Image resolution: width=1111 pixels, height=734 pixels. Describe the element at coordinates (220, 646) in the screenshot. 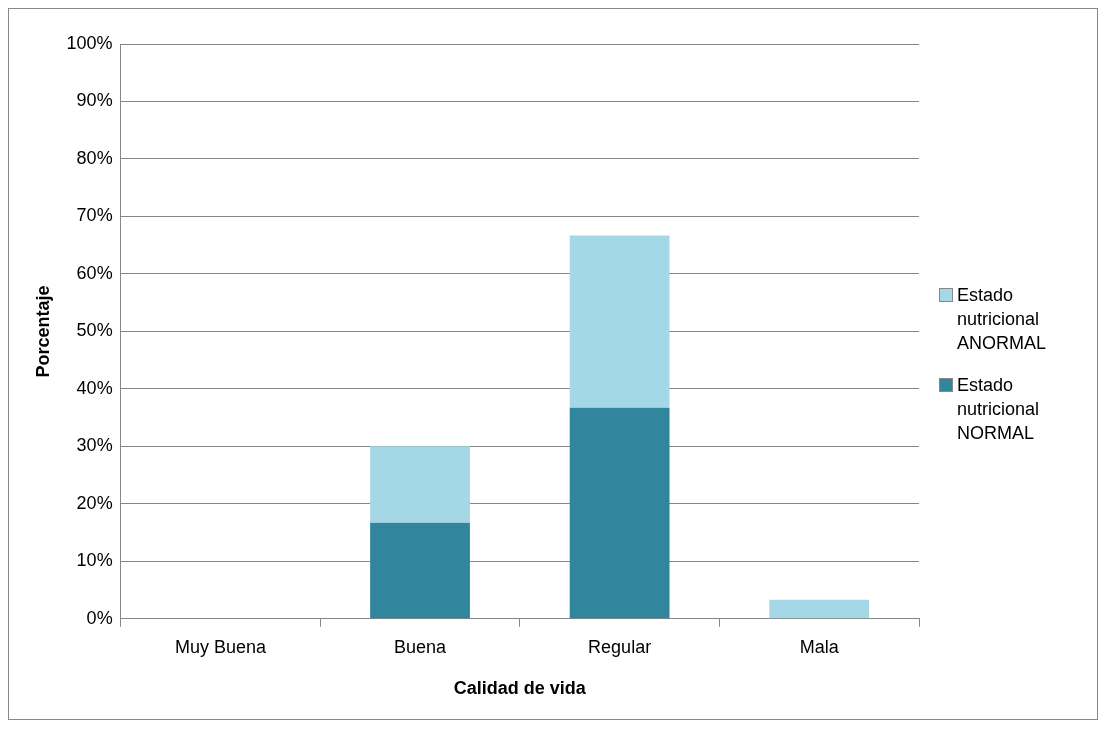

I see `x-tick-label: Muy Buena` at that location.